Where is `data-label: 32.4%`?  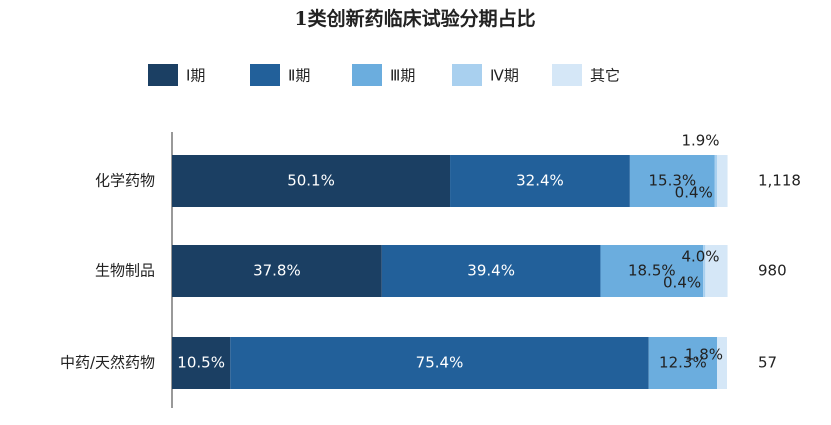 data-label: 32.4% is located at coordinates (540, 181).